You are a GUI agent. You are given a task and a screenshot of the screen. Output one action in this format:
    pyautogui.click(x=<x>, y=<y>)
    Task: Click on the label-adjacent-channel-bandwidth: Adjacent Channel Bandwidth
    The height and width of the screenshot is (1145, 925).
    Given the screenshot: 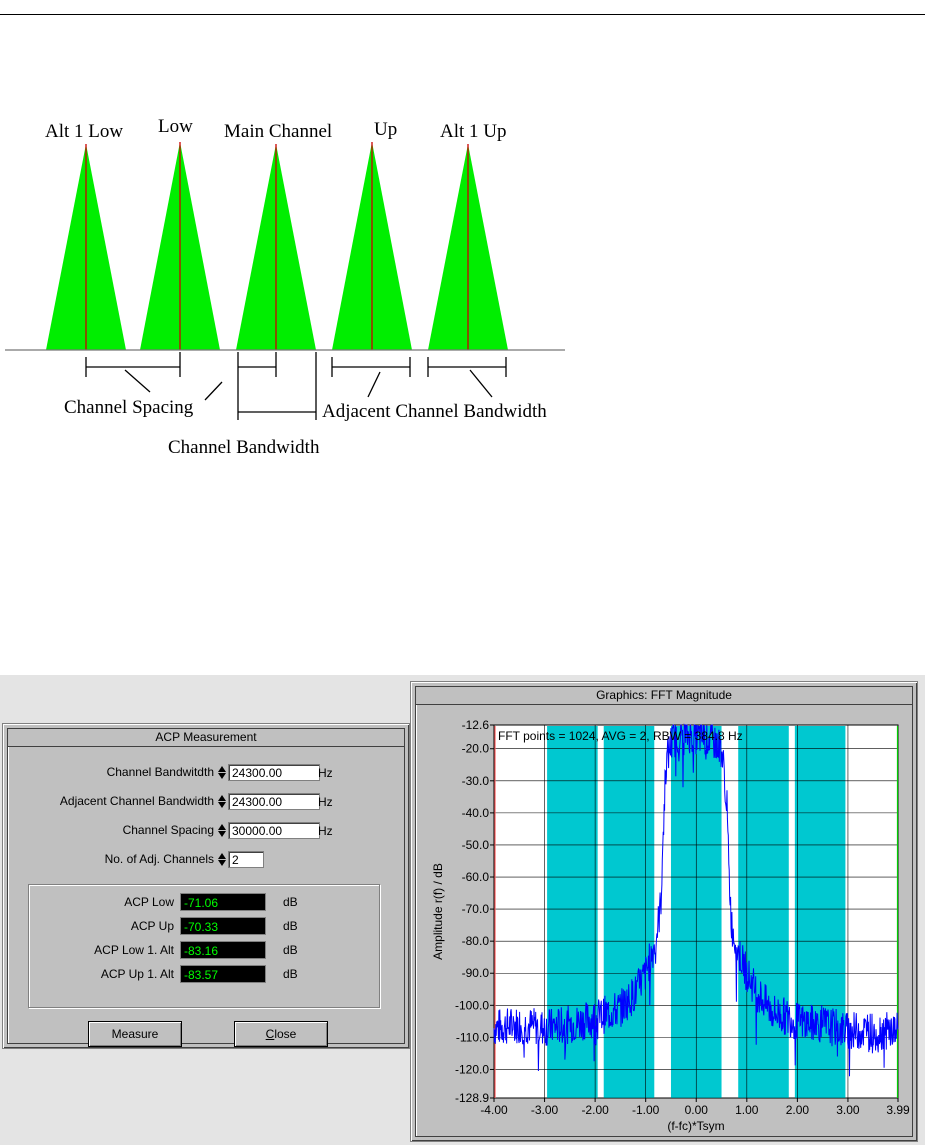 What is the action you would take?
    pyautogui.click(x=434, y=411)
    